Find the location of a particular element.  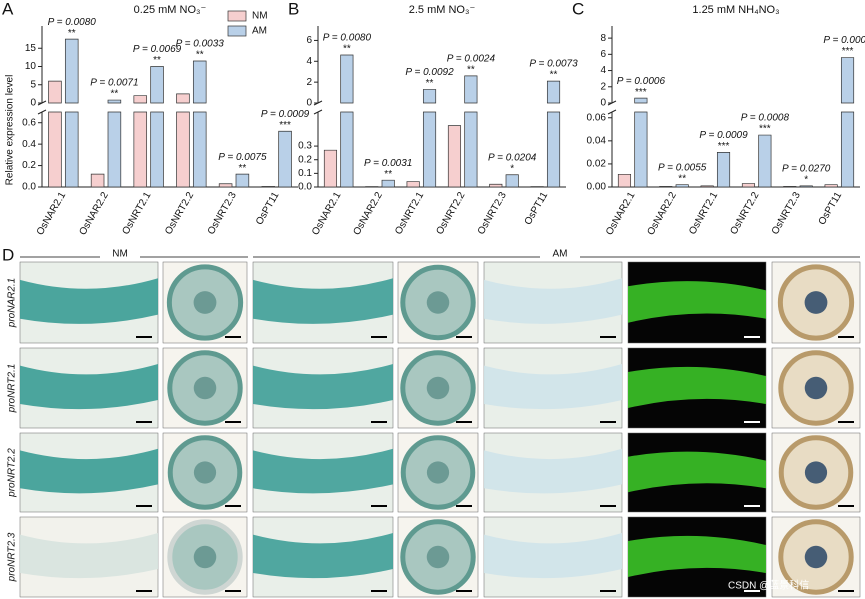

panel-label: B is located at coordinates (293, 9).